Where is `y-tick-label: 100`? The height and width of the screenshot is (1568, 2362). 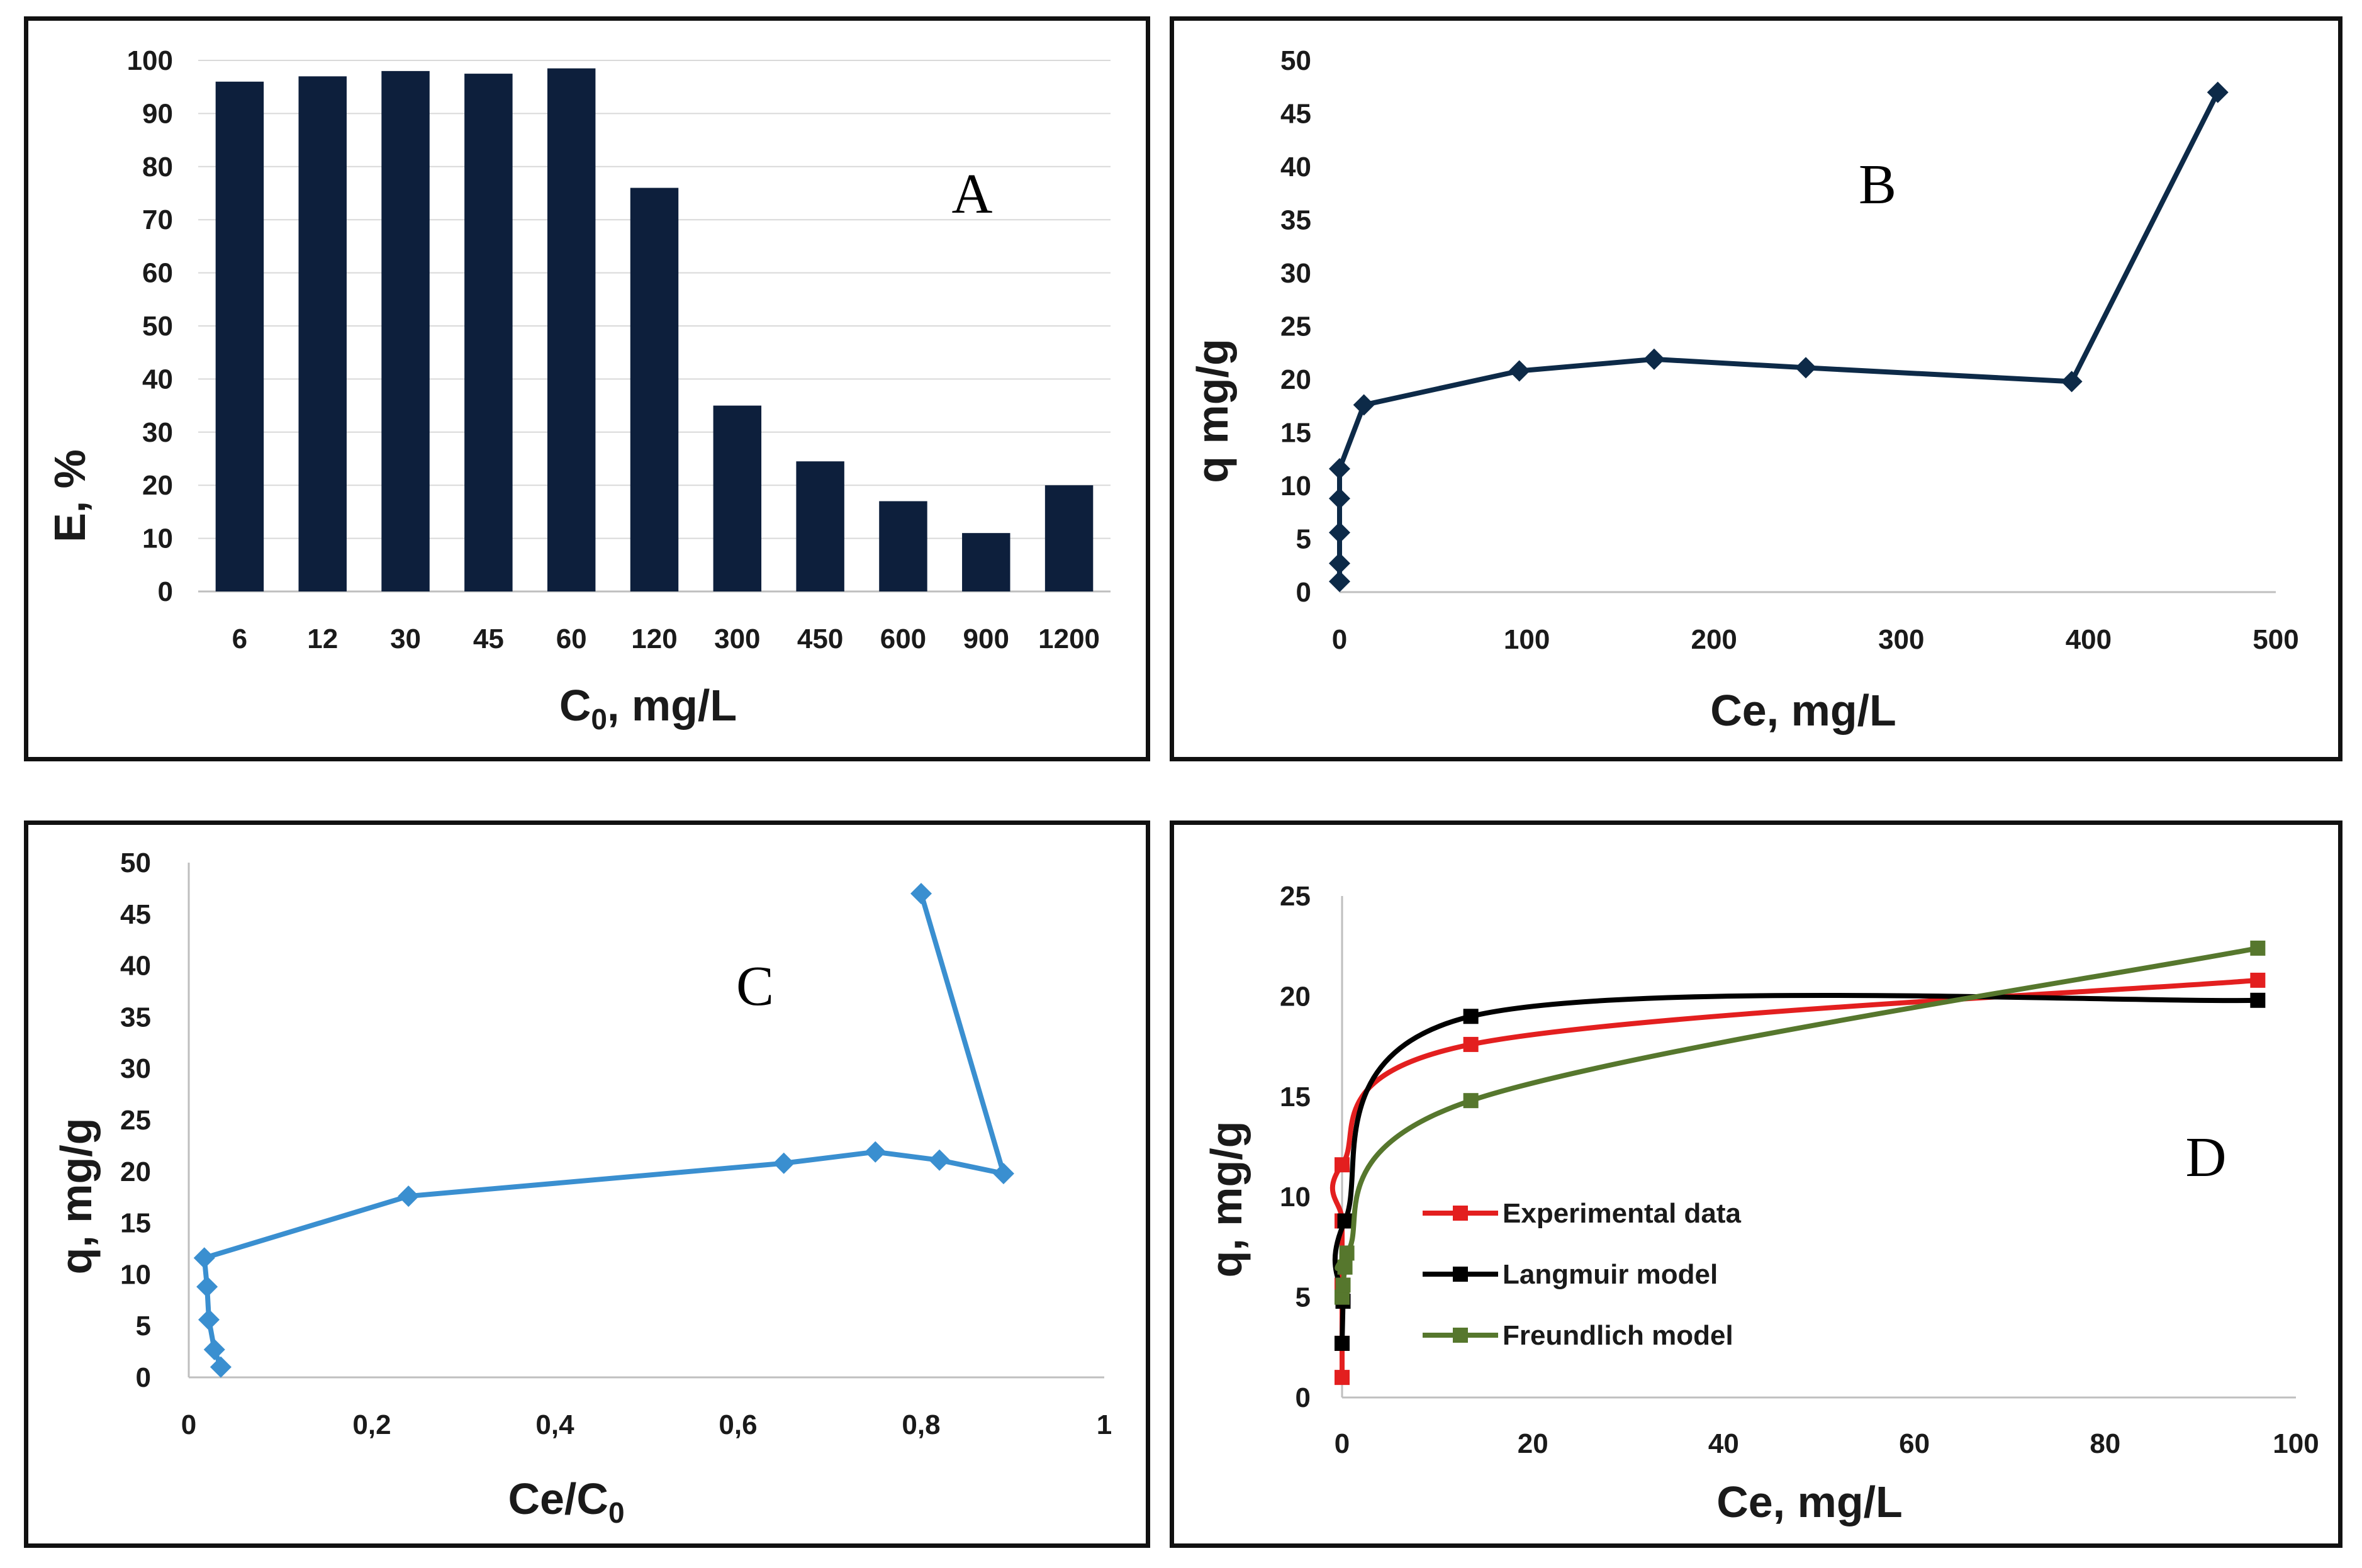 y-tick-label: 100 is located at coordinates (150, 60).